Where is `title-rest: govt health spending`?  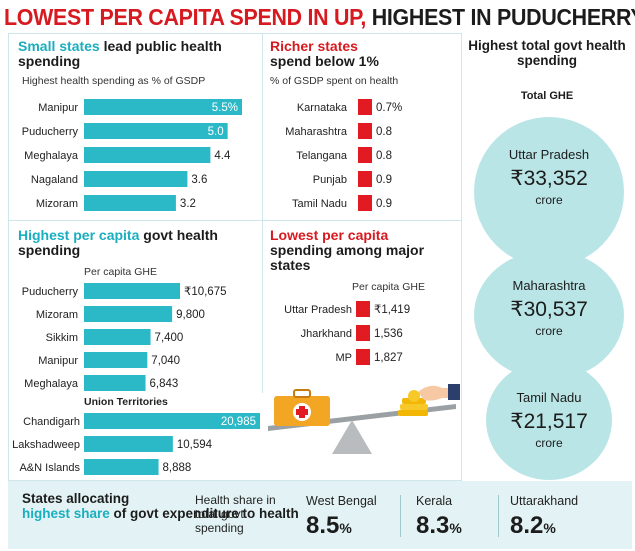
title-rest: govt health spending is located at coordinates (118, 242).